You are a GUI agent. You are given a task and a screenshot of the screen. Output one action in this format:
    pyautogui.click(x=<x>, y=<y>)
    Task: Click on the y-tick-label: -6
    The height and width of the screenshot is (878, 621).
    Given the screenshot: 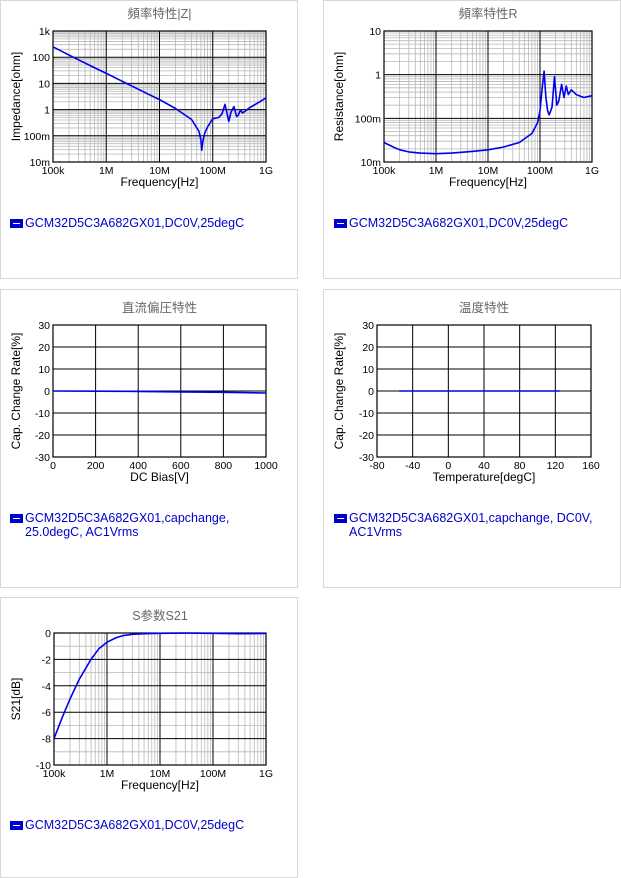 What is the action you would take?
    pyautogui.click(x=46, y=713)
    